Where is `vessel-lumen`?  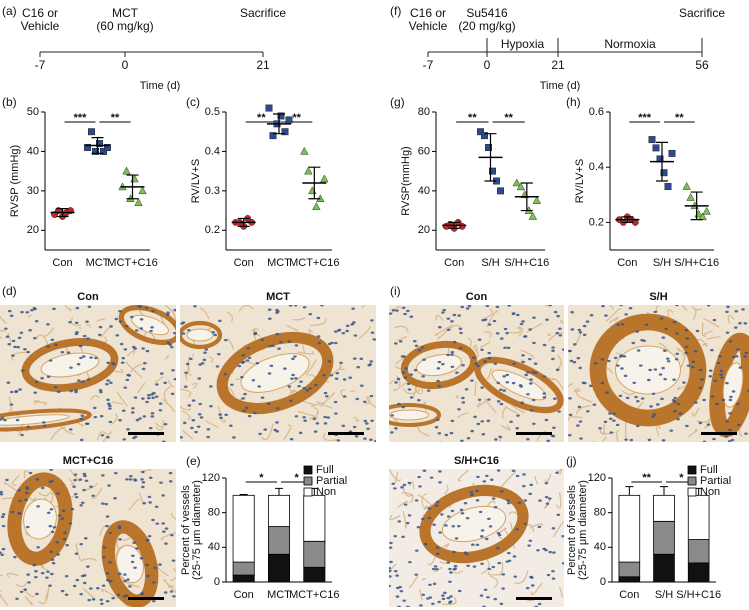 vessel-lumen is located at coordinates (648, 370).